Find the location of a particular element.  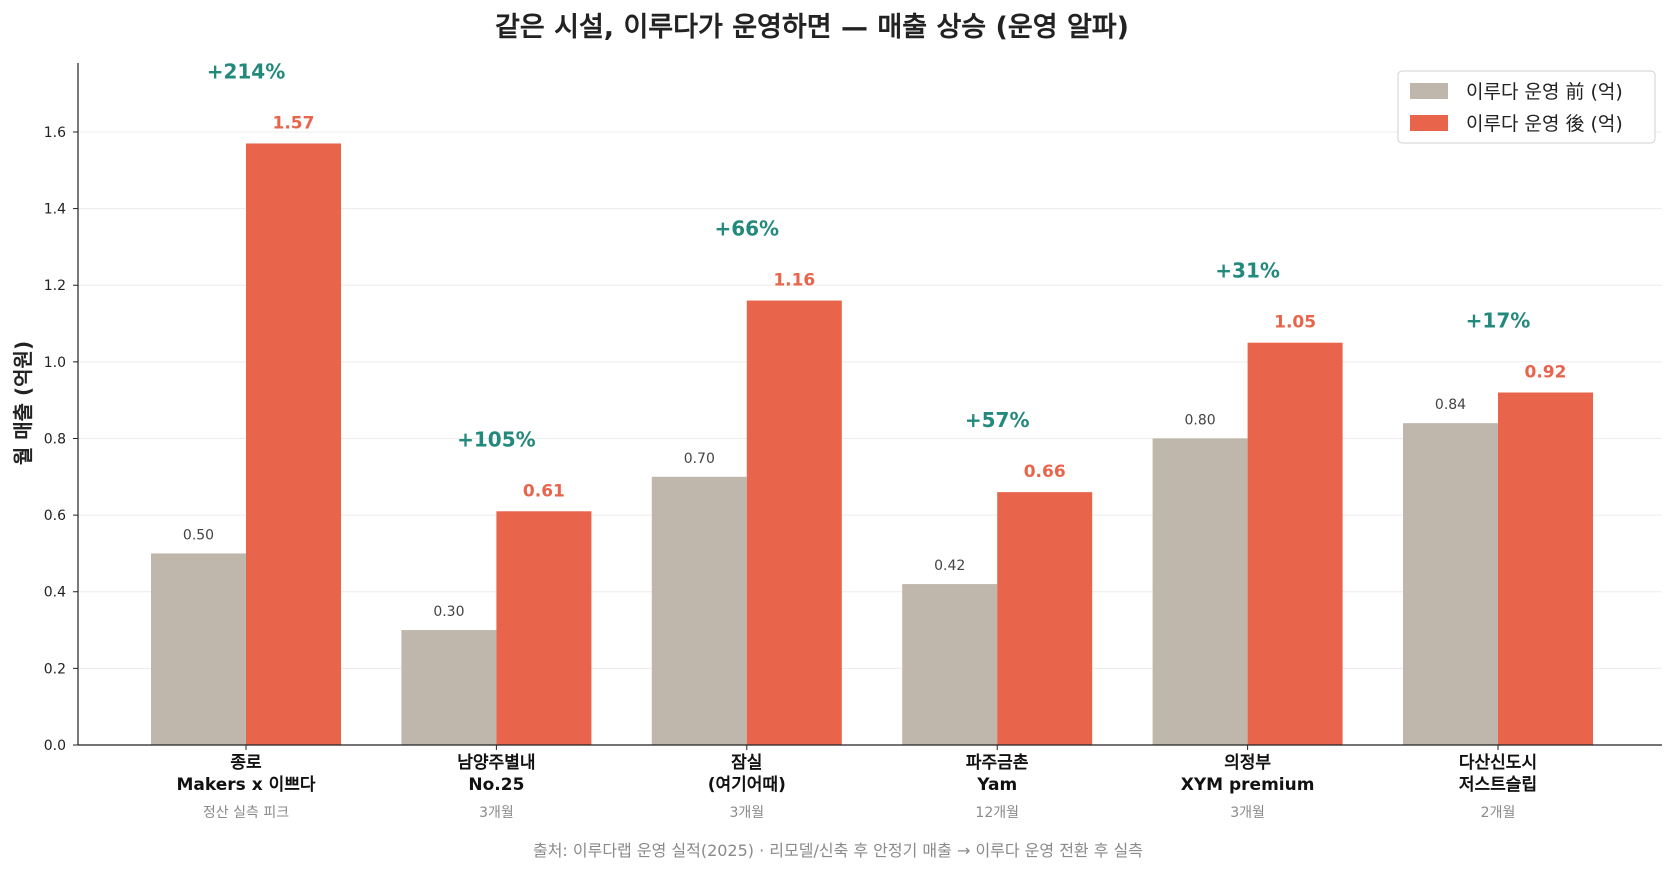

value-label-before: 0.50 is located at coordinates (198, 535).